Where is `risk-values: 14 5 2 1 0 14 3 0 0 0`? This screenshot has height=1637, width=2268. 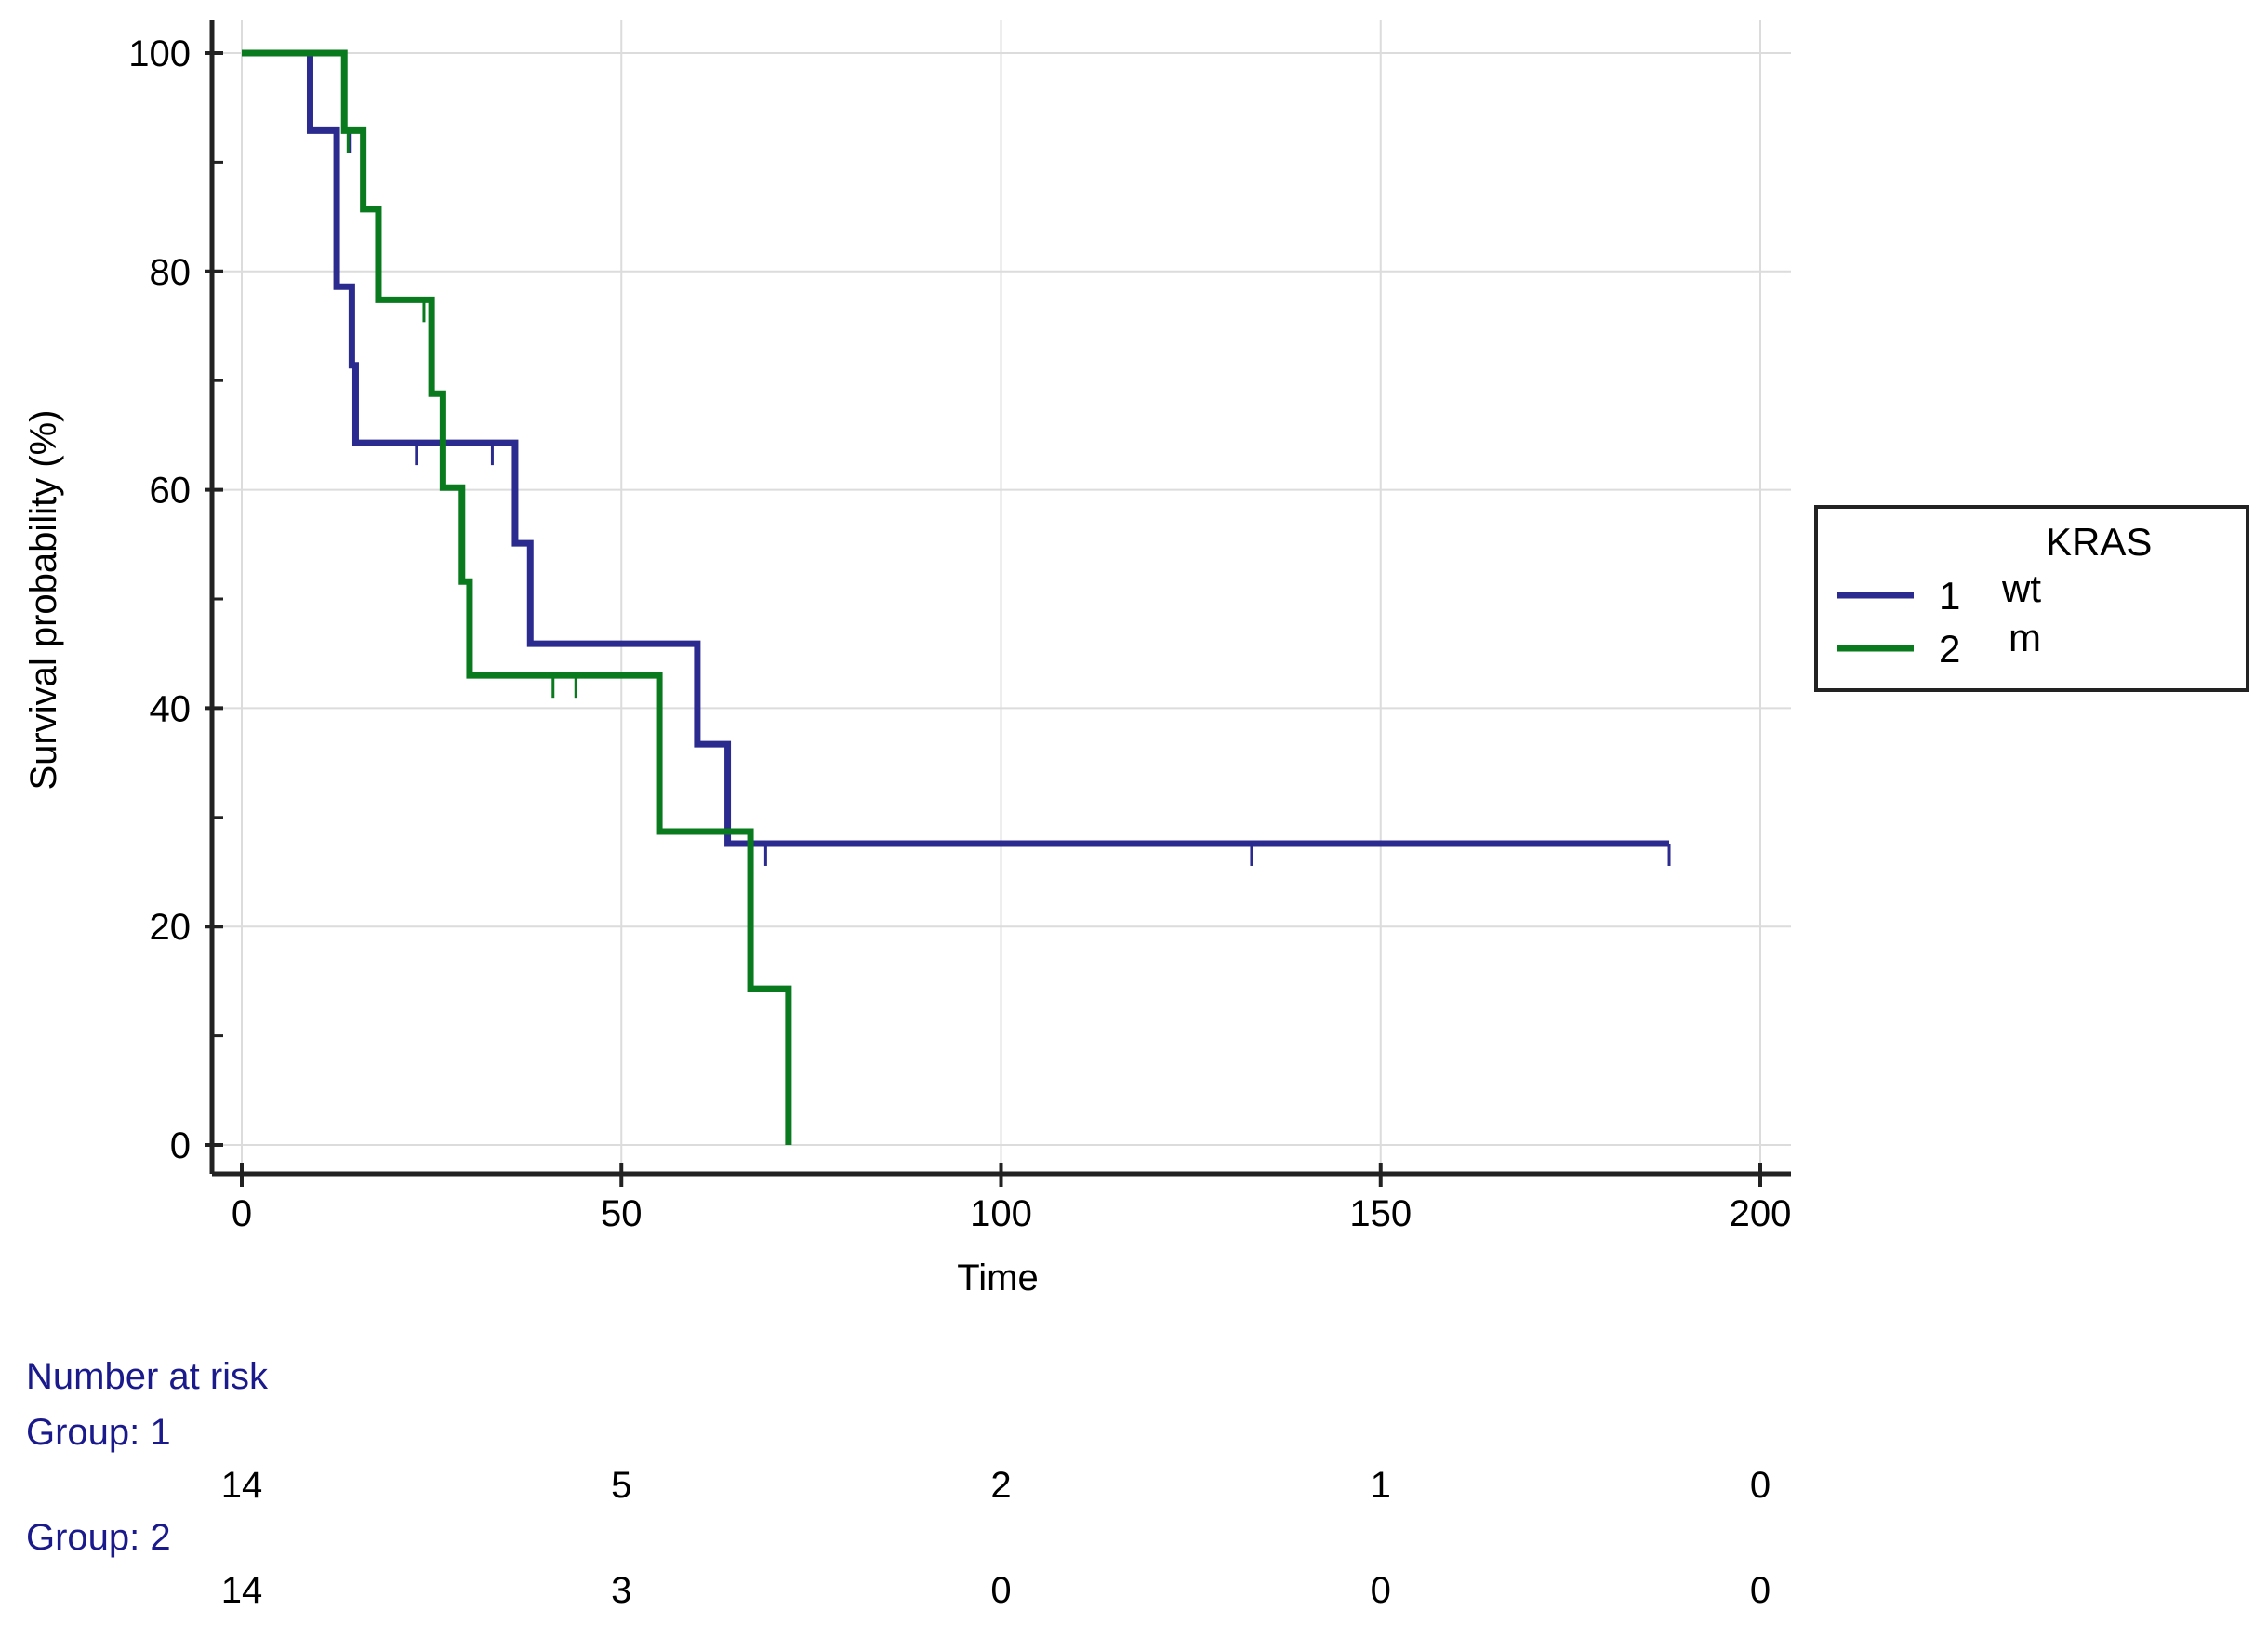 risk-values: 14 5 2 1 0 14 3 0 0 0 is located at coordinates (996, 1538).